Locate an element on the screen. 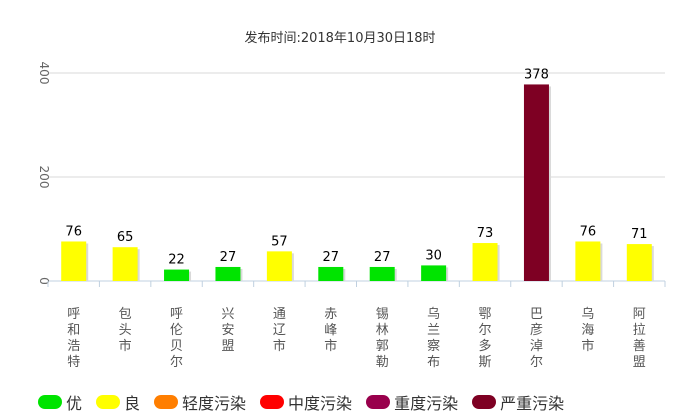 Image resolution: width=681 pixels, height=418 pixels. x-tick-label-char: 贝 is located at coordinates (176, 346).